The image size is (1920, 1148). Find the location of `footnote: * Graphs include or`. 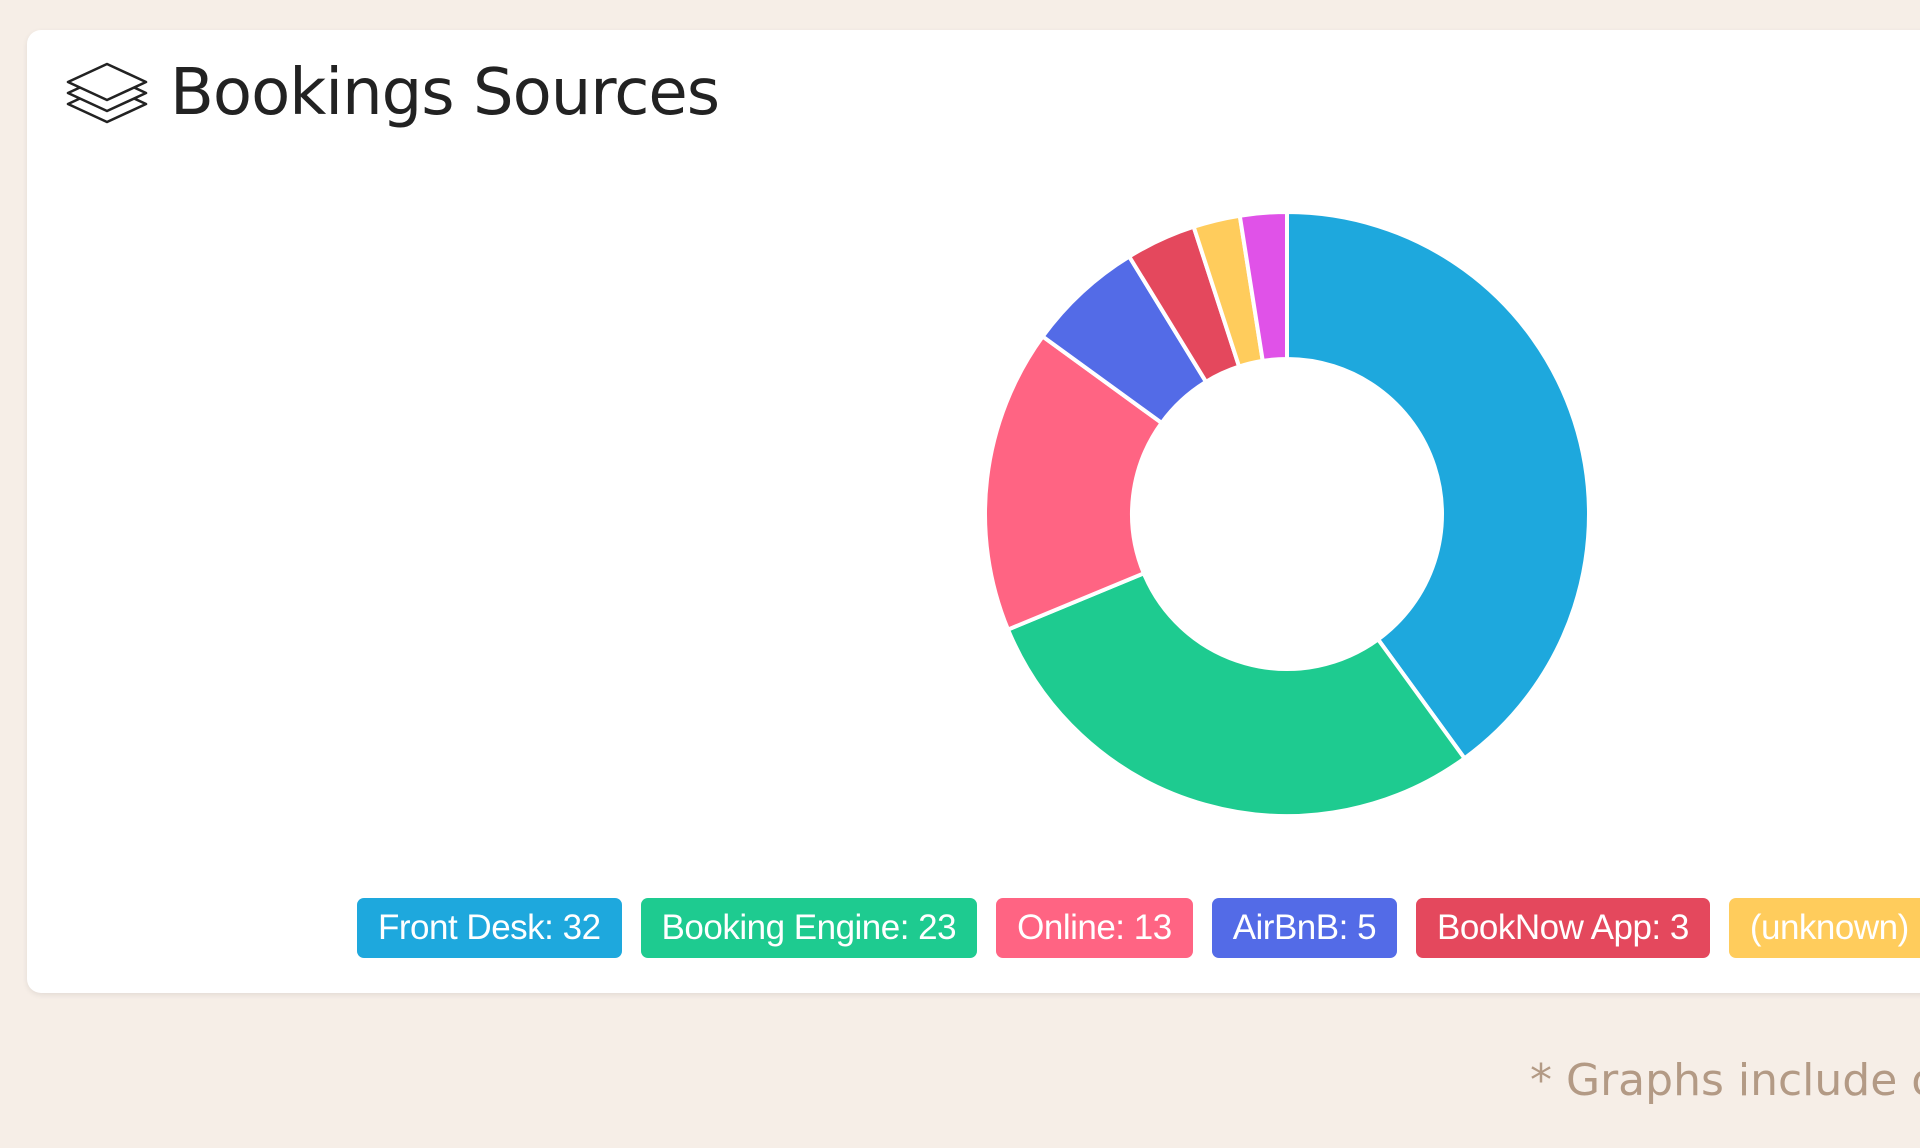

footnote: * Graphs include or is located at coordinates (1725, 1080).